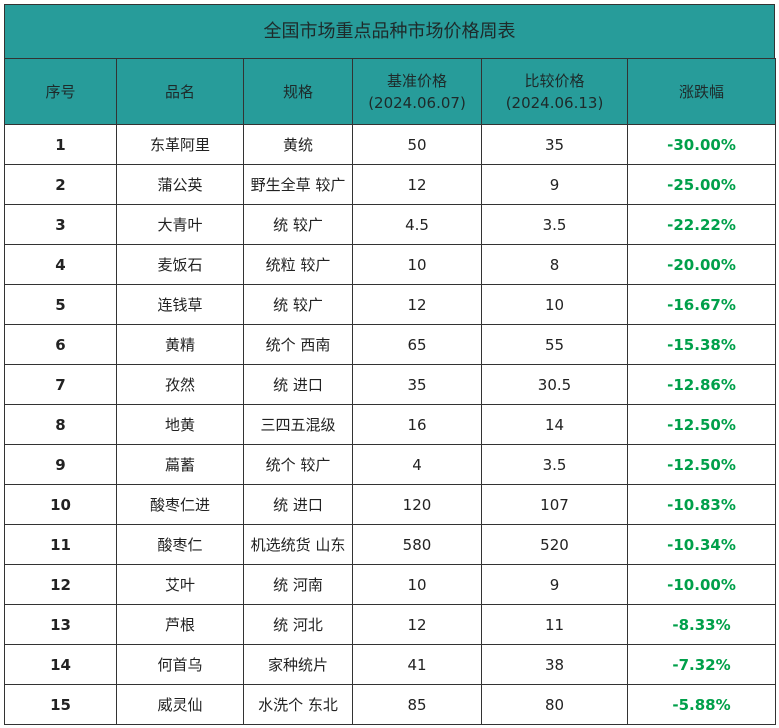  What do you see at coordinates (417, 544) in the screenshot?
I see `table-cell: 580` at bounding box center [417, 544].